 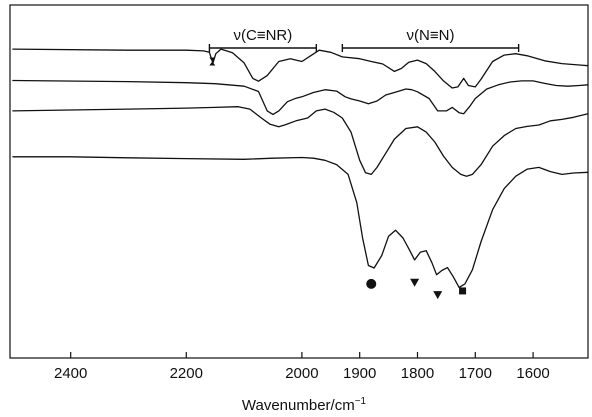 I want to click on region-bracket-2: ν(N≡N), so click(x=430, y=39).